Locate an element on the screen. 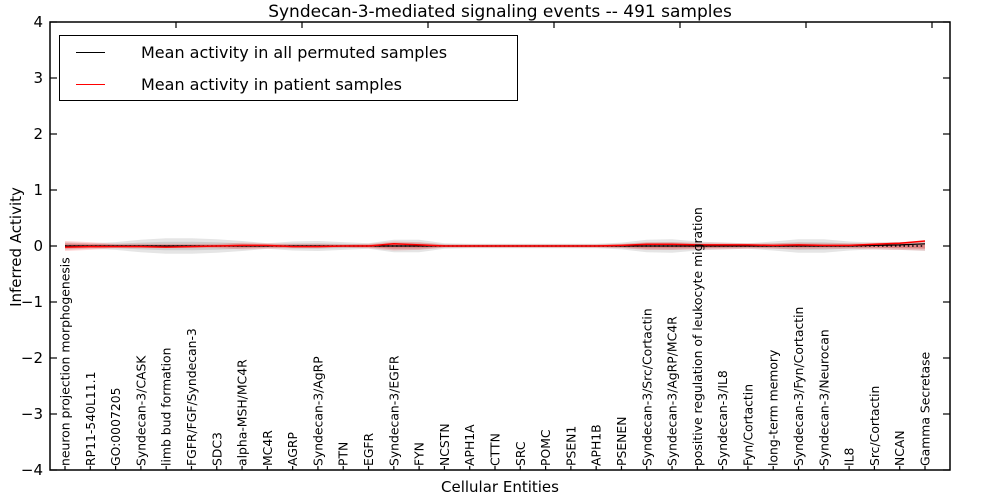 Image resolution: width=1000 pixels, height=500 pixels. x-tick-label: Src/Cortactin is located at coordinates (874, 426).